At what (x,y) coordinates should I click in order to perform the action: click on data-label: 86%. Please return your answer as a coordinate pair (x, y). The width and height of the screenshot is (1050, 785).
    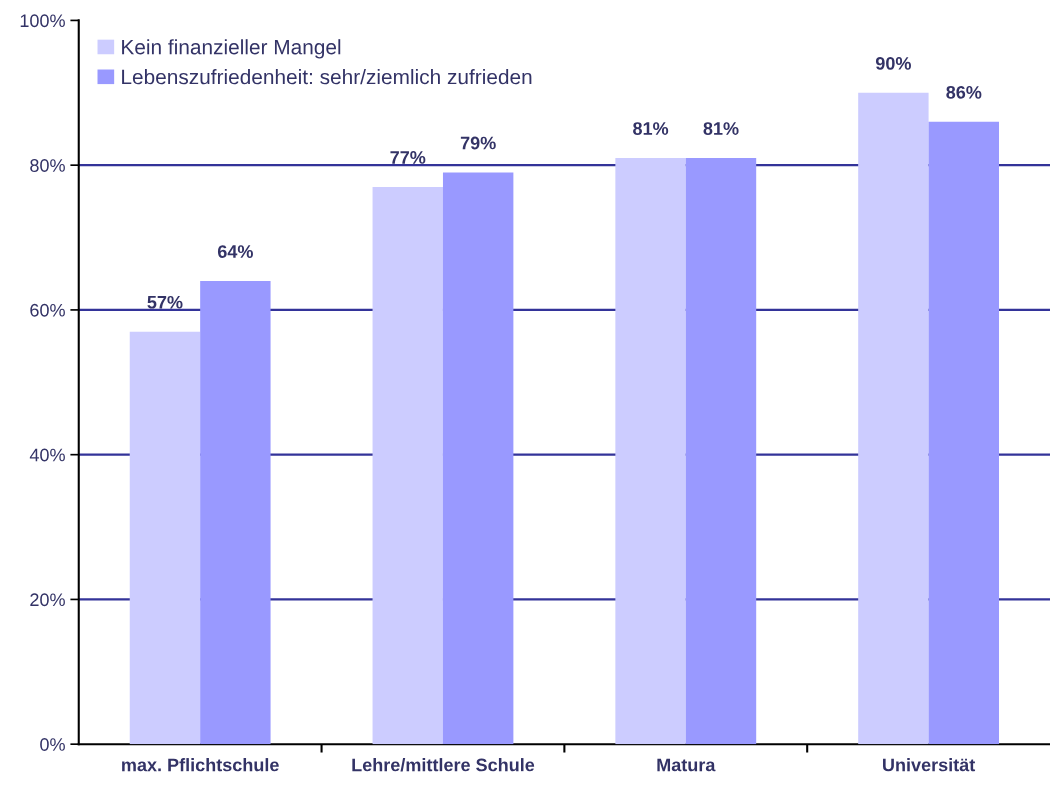
    Looking at the image, I should click on (964, 92).